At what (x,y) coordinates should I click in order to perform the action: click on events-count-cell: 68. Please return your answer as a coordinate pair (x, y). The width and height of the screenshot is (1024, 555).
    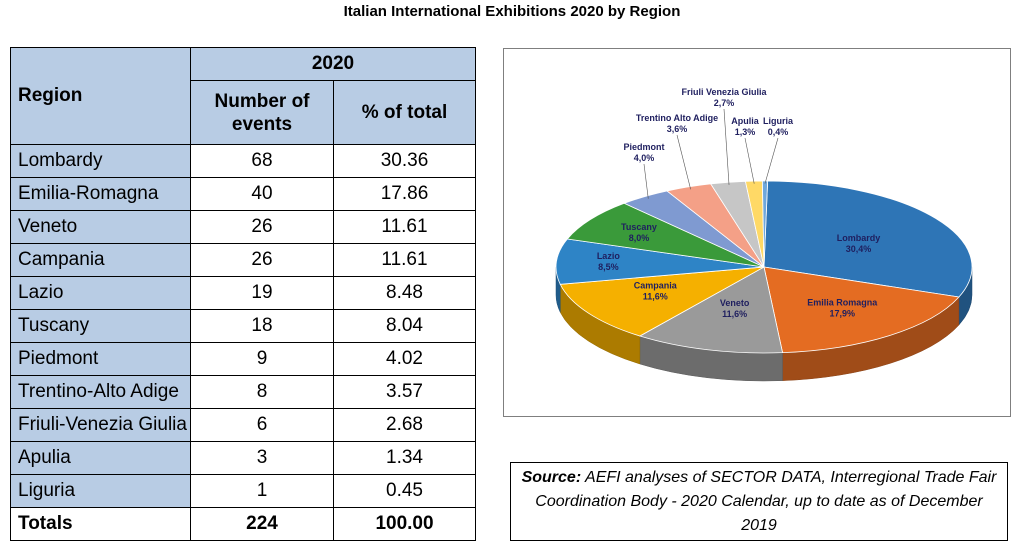
    Looking at the image, I should click on (262, 161).